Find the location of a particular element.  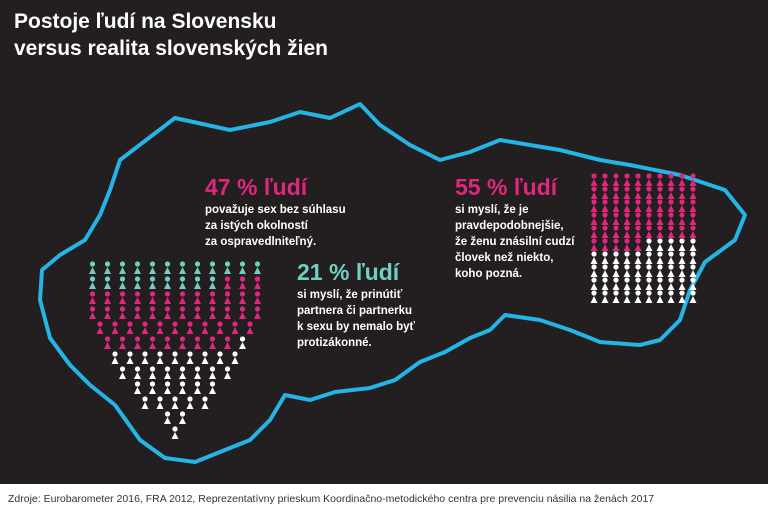

stat-text: človek než niekto, is located at coordinates (504, 258).